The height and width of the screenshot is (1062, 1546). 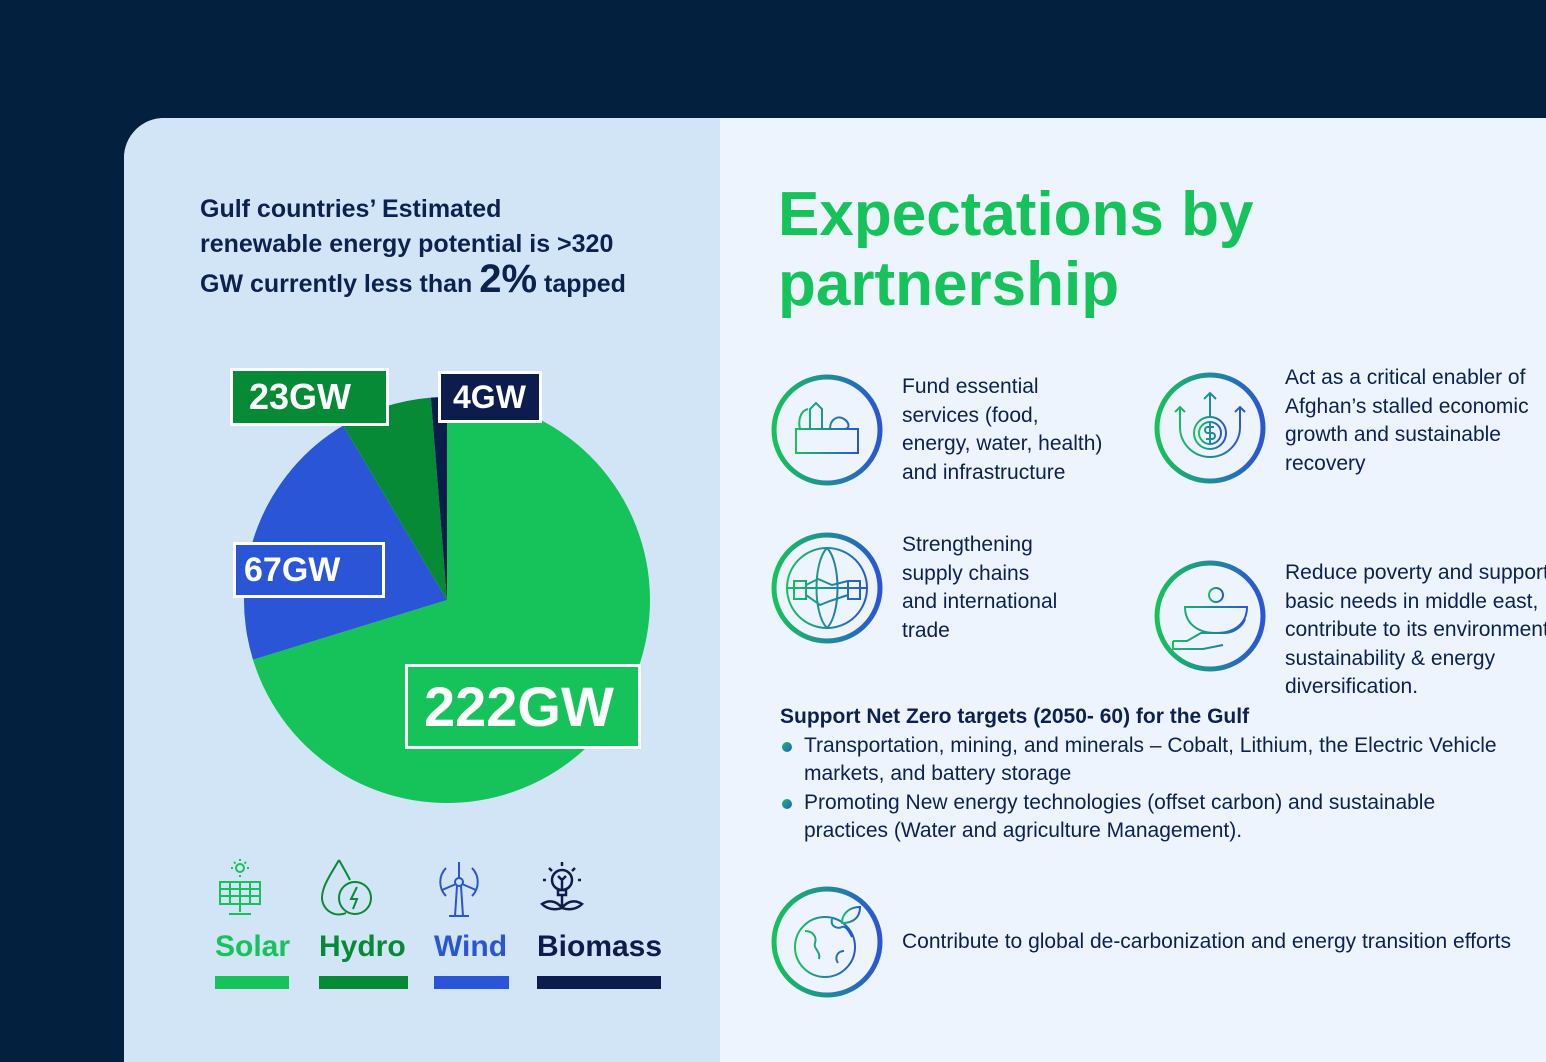 What do you see at coordinates (827, 430) in the screenshot?
I see `food-basket-icon` at bounding box center [827, 430].